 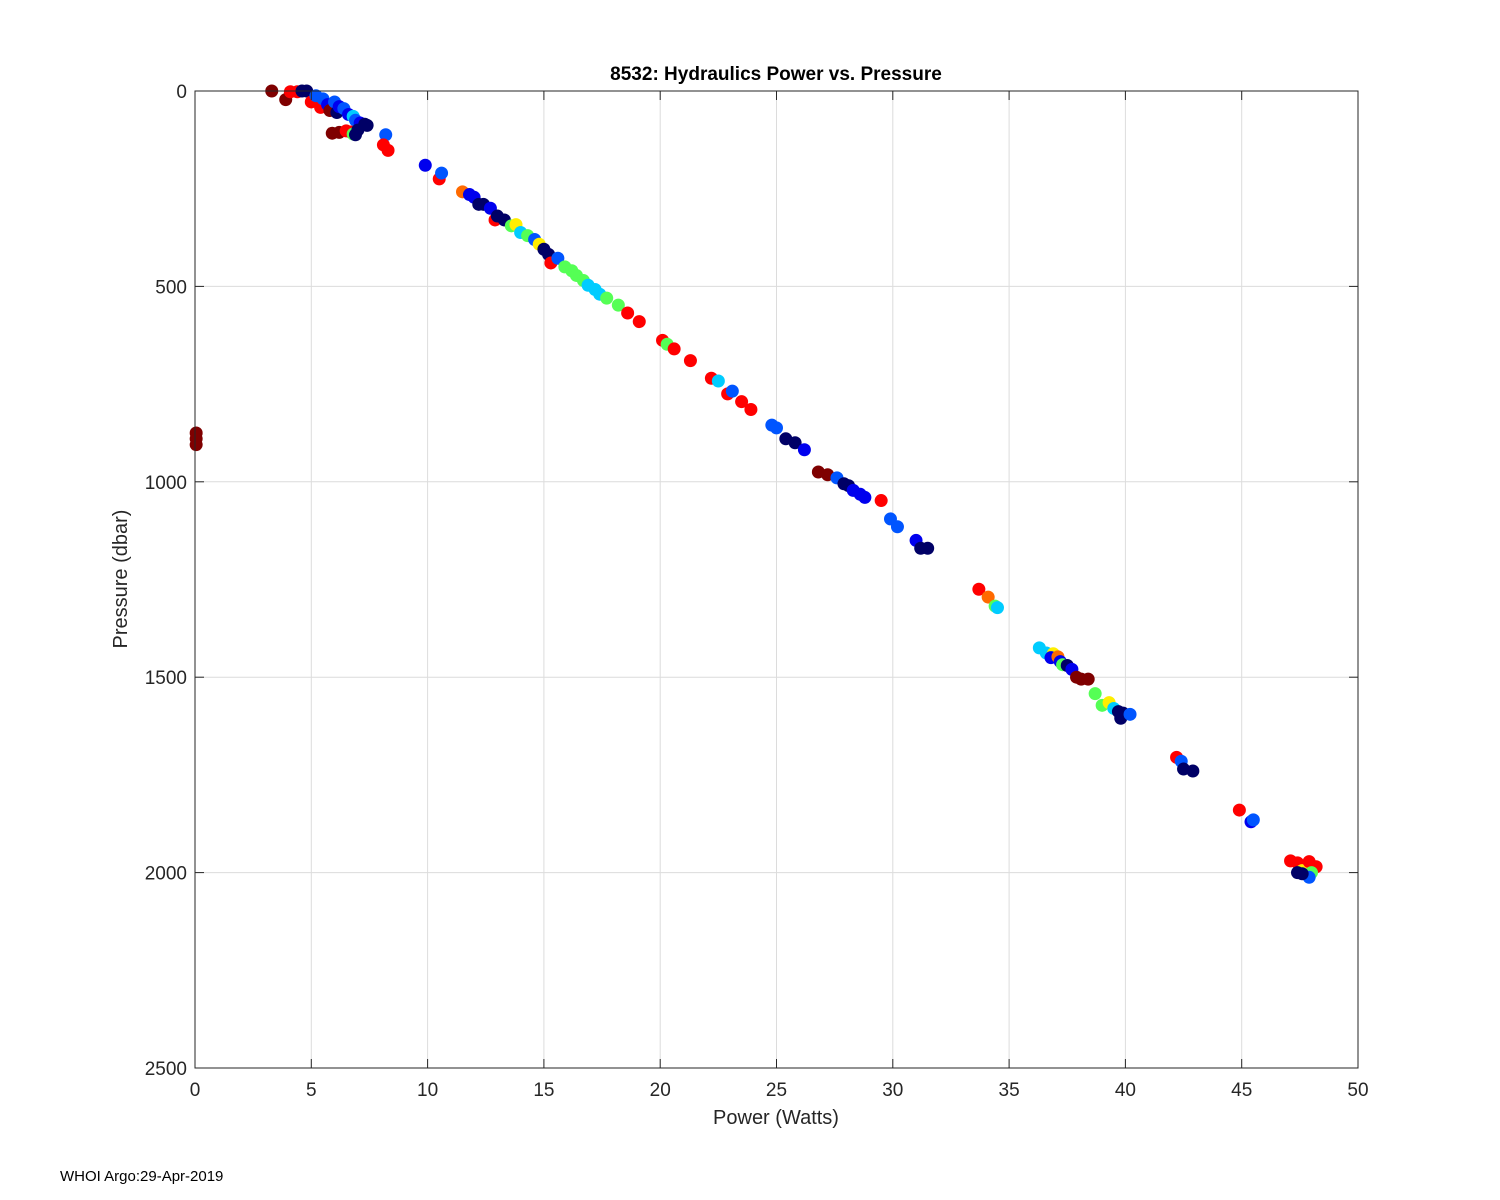 What do you see at coordinates (543, 1090) in the screenshot?
I see `x-tick-label: 15` at bounding box center [543, 1090].